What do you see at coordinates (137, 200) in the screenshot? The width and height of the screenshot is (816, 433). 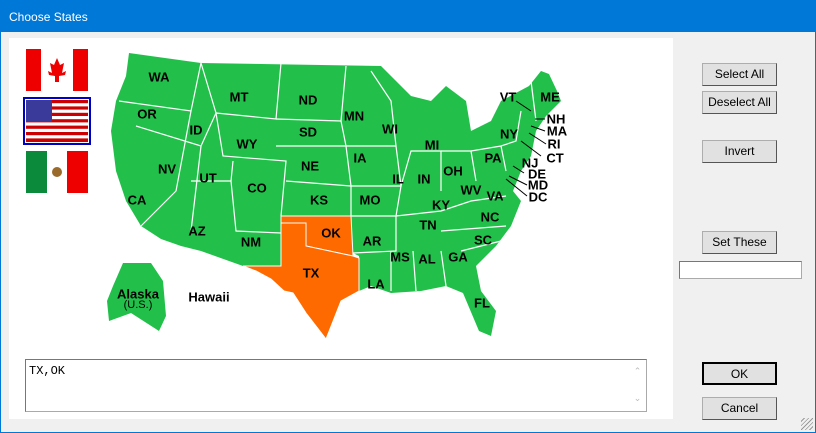 I see `state-label-CA: CA` at bounding box center [137, 200].